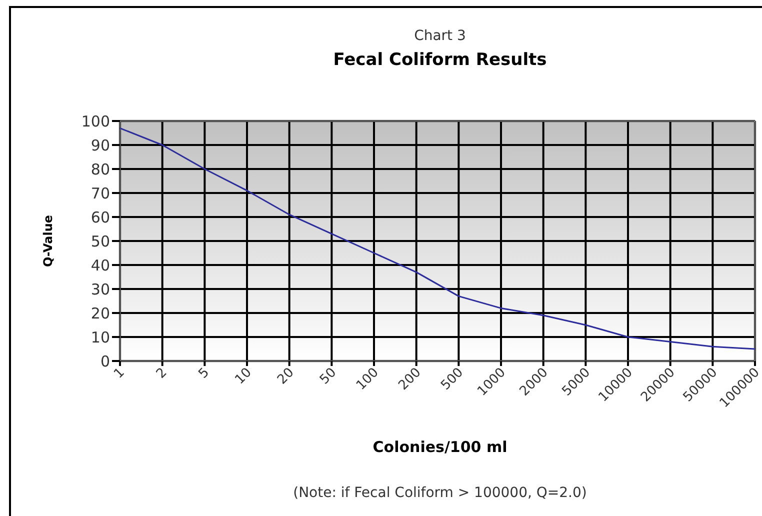  Describe the element at coordinates (100, 217) in the screenshot. I see `y-tick-label: 60` at that location.